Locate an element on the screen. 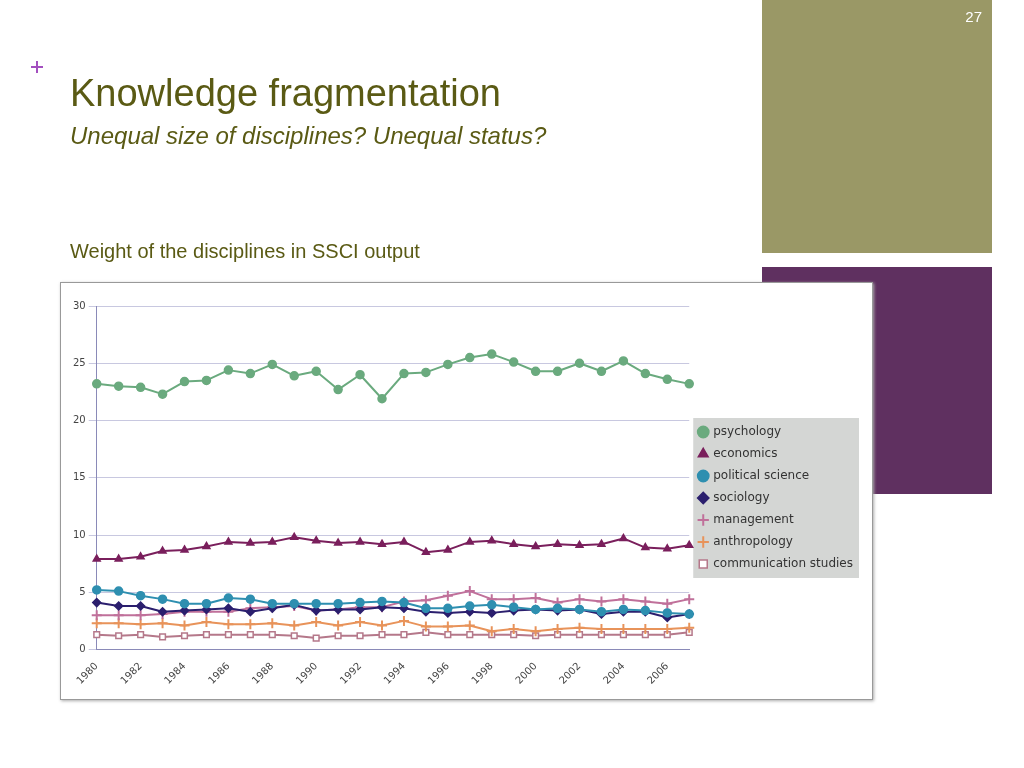  chart-title: Knowledge fragmentation is located at coordinates (285, 93).